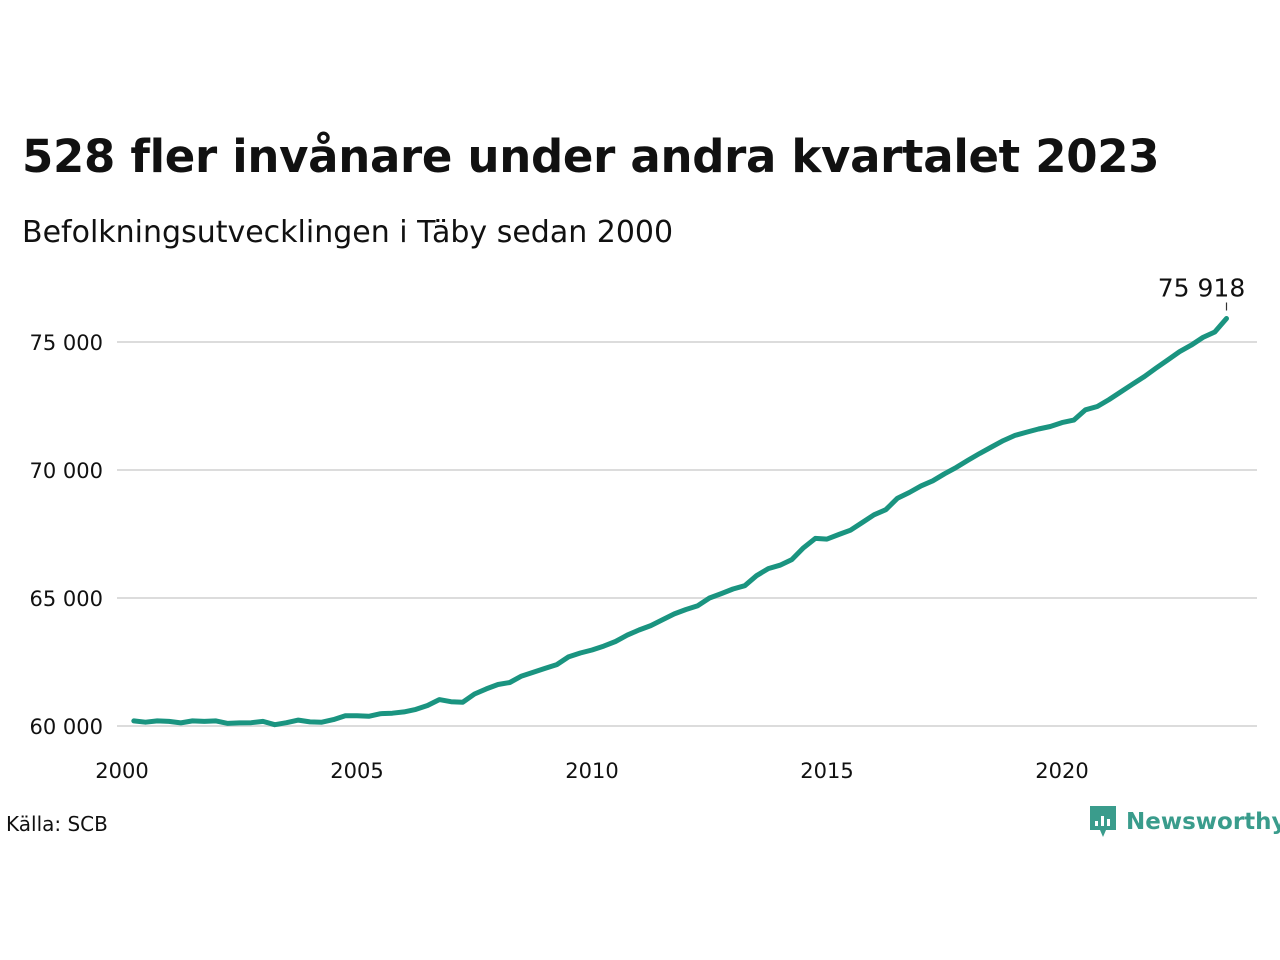 The image size is (1280, 960). What do you see at coordinates (1061, 771) in the screenshot?
I see `x-tick-label: 2020` at bounding box center [1061, 771].